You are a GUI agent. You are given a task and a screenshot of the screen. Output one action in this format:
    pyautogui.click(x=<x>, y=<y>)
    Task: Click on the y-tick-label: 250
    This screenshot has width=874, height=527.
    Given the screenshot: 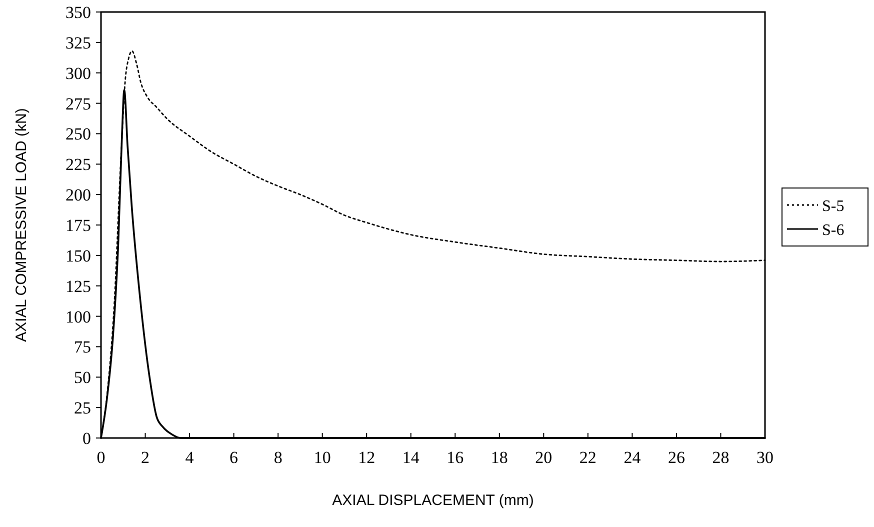 What is the action you would take?
    pyautogui.click(x=78, y=134)
    